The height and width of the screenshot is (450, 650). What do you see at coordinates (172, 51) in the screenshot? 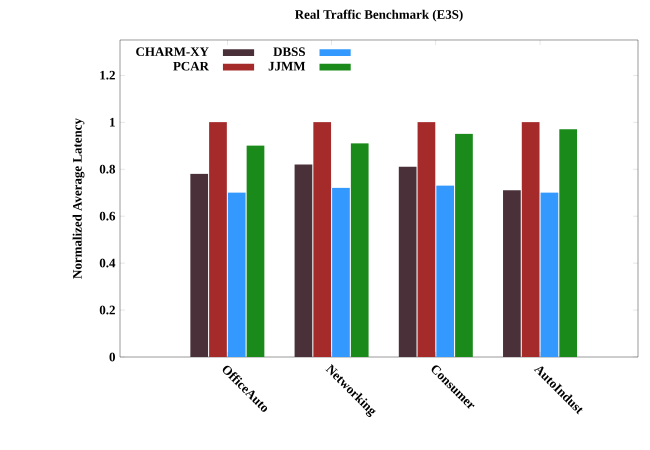
I see `legend-label: CHARM-XY` at bounding box center [172, 51].